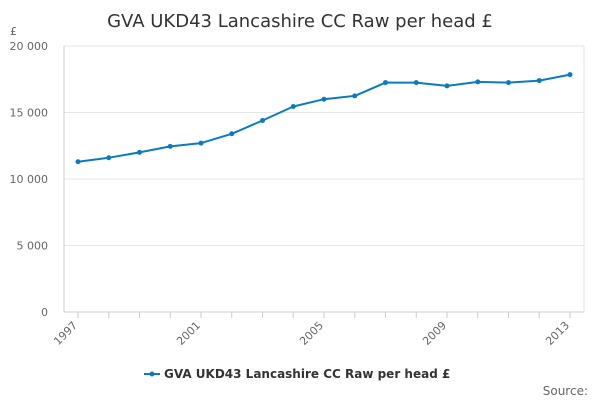 Image resolution: width=600 pixels, height=400 pixels. I want to click on x-tick-label: 2013, so click(557, 333).